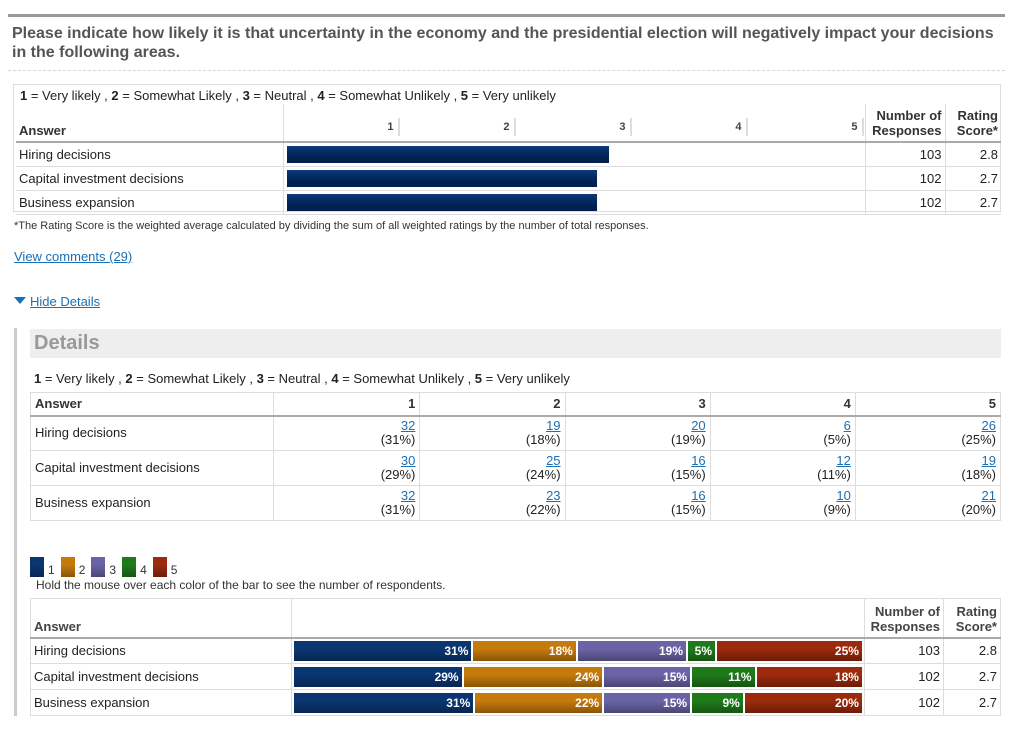 The image size is (1013, 735). I want to click on count-cell: 23 (22%), so click(492, 503).